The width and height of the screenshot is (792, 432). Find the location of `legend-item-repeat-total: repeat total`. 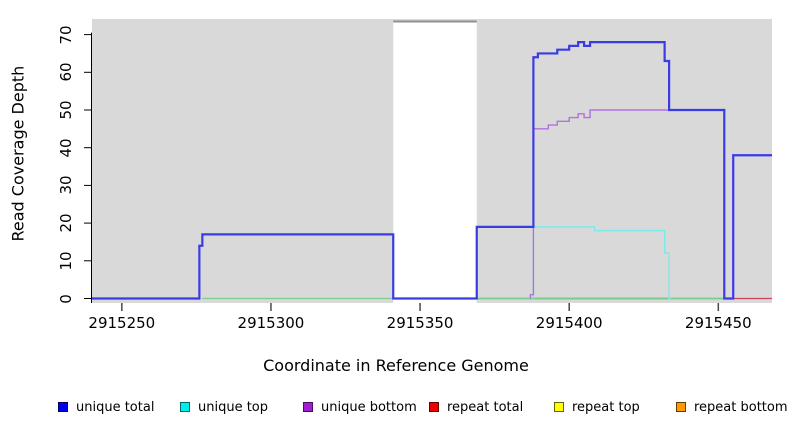

legend-item-repeat-total: repeat total is located at coordinates (476, 407).